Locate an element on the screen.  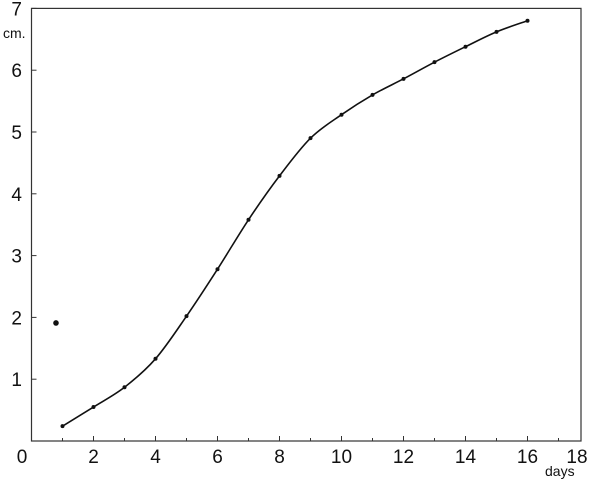
x-tick-label: 16 is located at coordinates (527, 457).